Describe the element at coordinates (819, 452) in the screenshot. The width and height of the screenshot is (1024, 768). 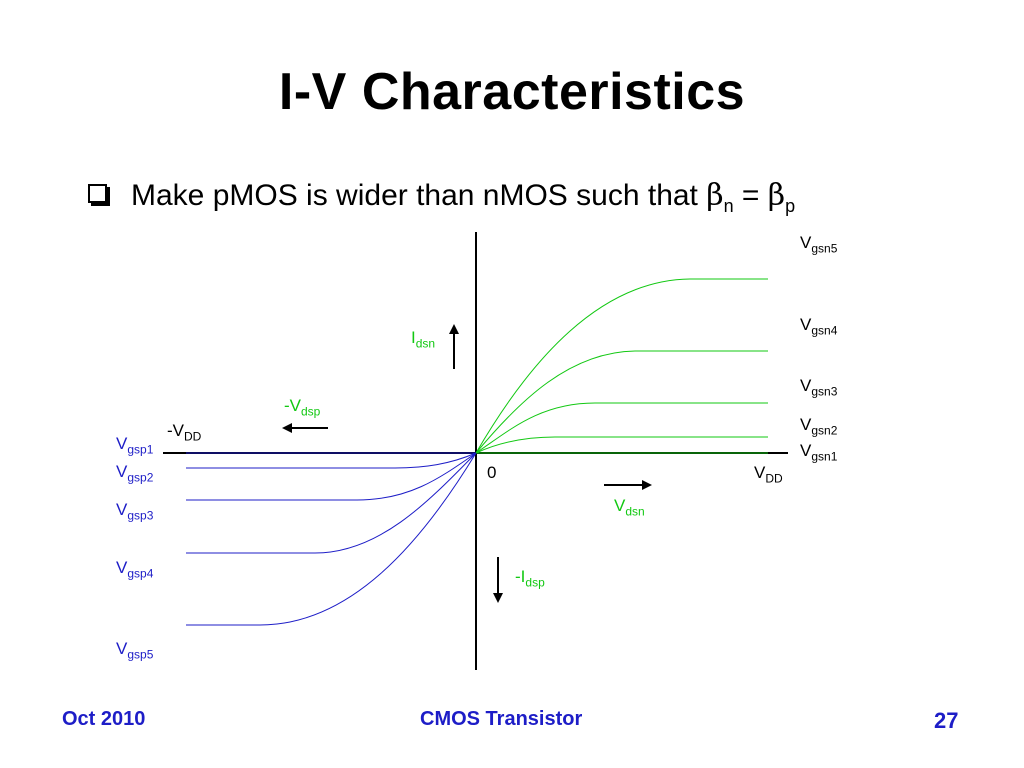
I see `label-vgsn1: Vgsn1` at that location.